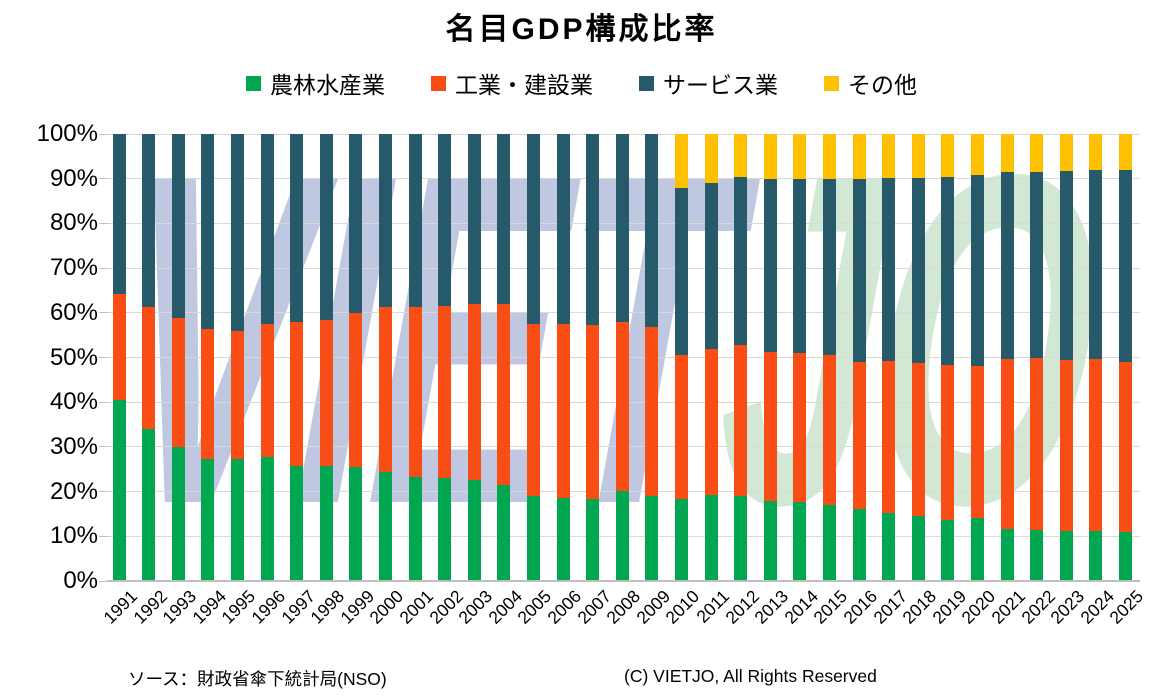  I want to click on bar-2022, so click(1037, 357).